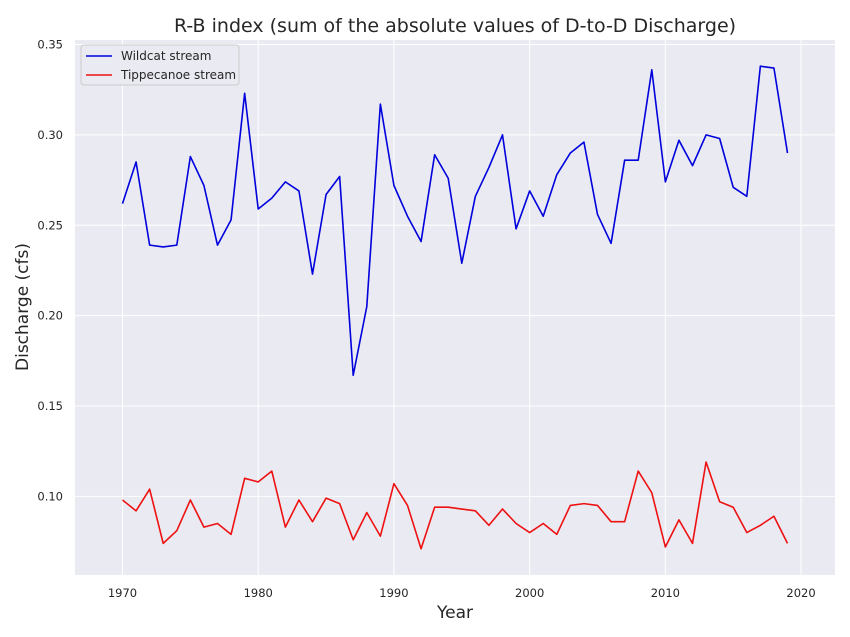  I want to click on legend-label-wildcat: Wildcat stream, so click(166, 56).